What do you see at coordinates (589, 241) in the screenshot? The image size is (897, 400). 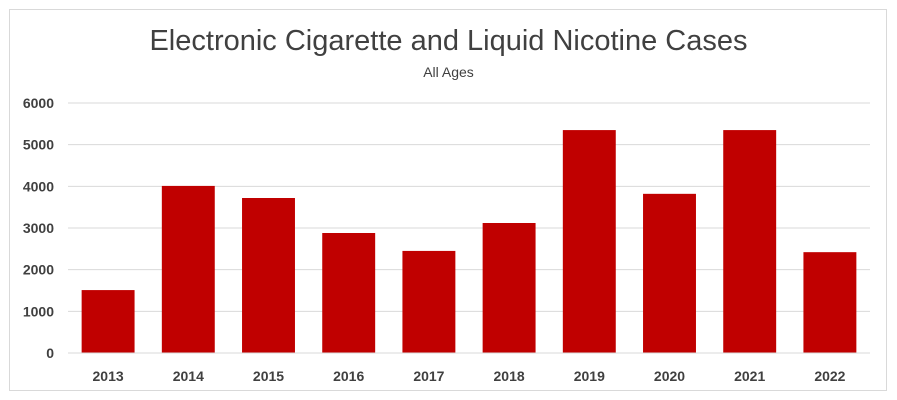 I see `bar-2019` at bounding box center [589, 241].